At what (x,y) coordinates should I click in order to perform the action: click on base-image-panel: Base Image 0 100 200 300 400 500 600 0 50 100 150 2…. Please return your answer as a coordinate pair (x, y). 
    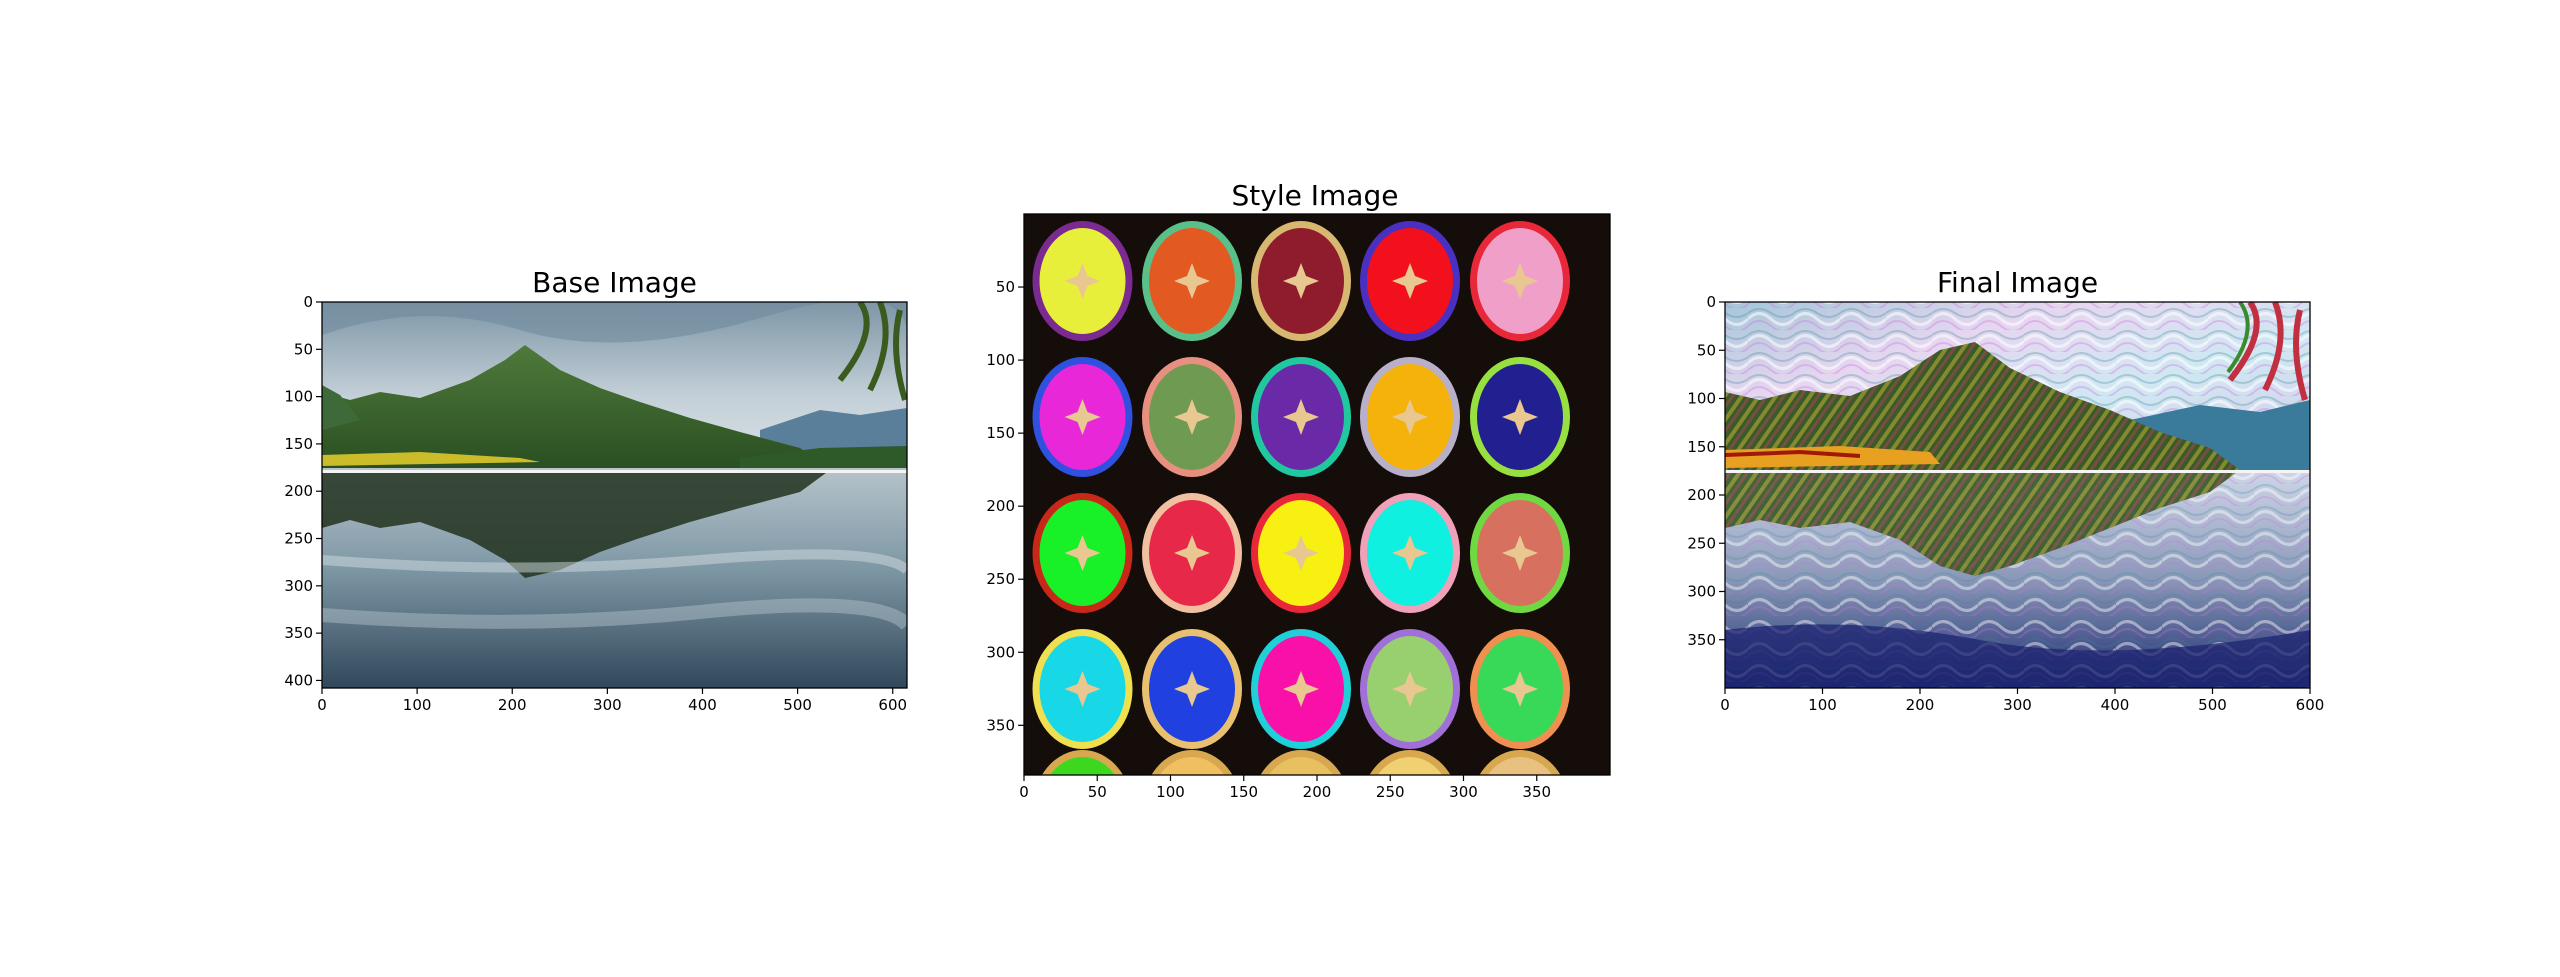
    Looking at the image, I should click on (596, 490).